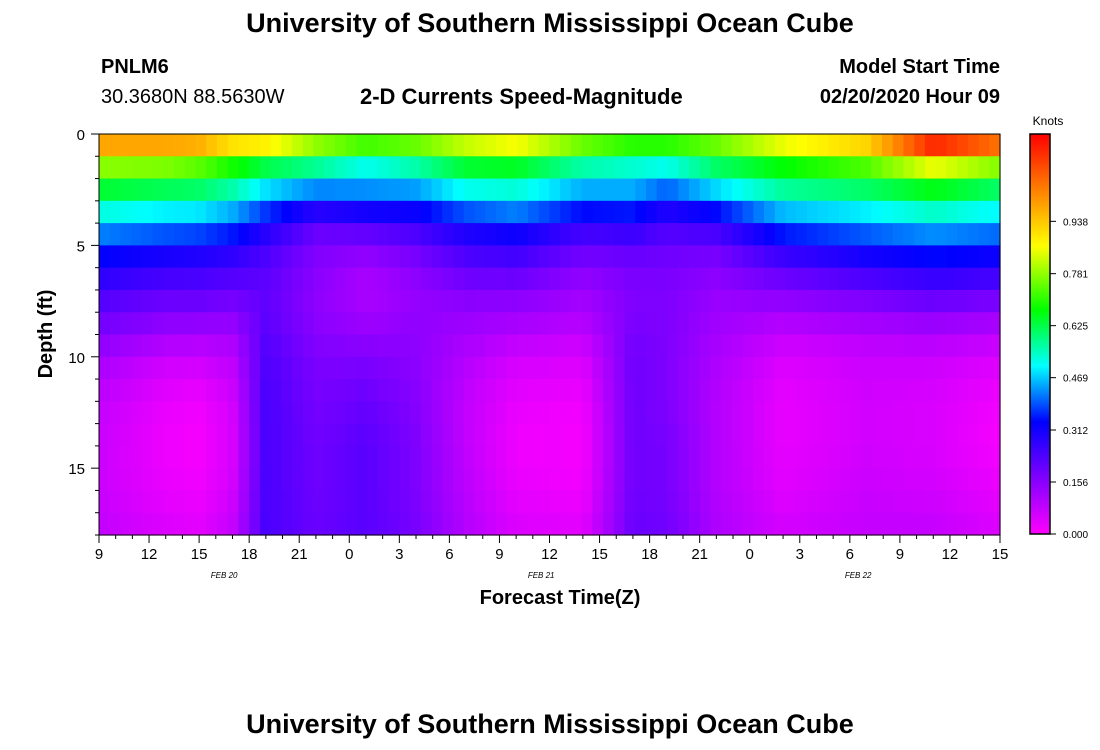 Image resolution: width=1100 pixels, height=750 pixels. Describe the element at coordinates (1048, 121) in the screenshot. I see `colorbar-title: Knots` at that location.